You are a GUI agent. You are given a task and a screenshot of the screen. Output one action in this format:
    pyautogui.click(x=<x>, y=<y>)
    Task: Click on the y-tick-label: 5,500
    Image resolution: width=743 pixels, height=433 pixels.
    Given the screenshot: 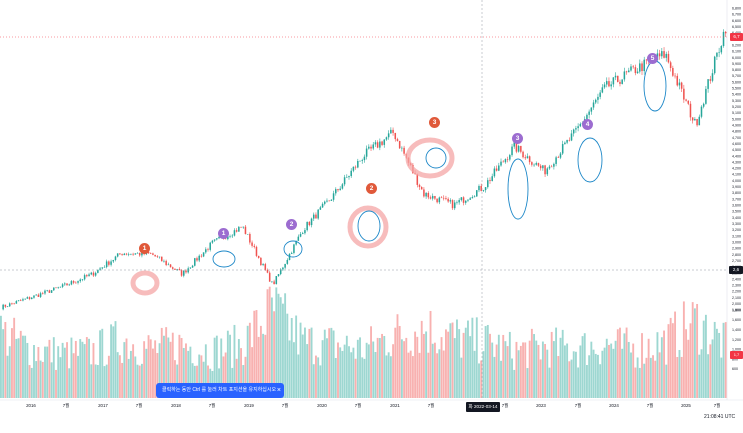 What is the action you would take?
    pyautogui.click(x=736, y=89)
    